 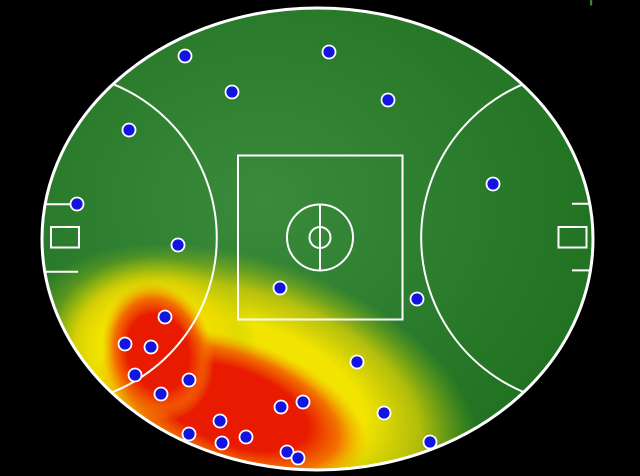 What do you see at coordinates (156, 238) in the screenshot?
I see `fifty-metre-arc-left` at bounding box center [156, 238].